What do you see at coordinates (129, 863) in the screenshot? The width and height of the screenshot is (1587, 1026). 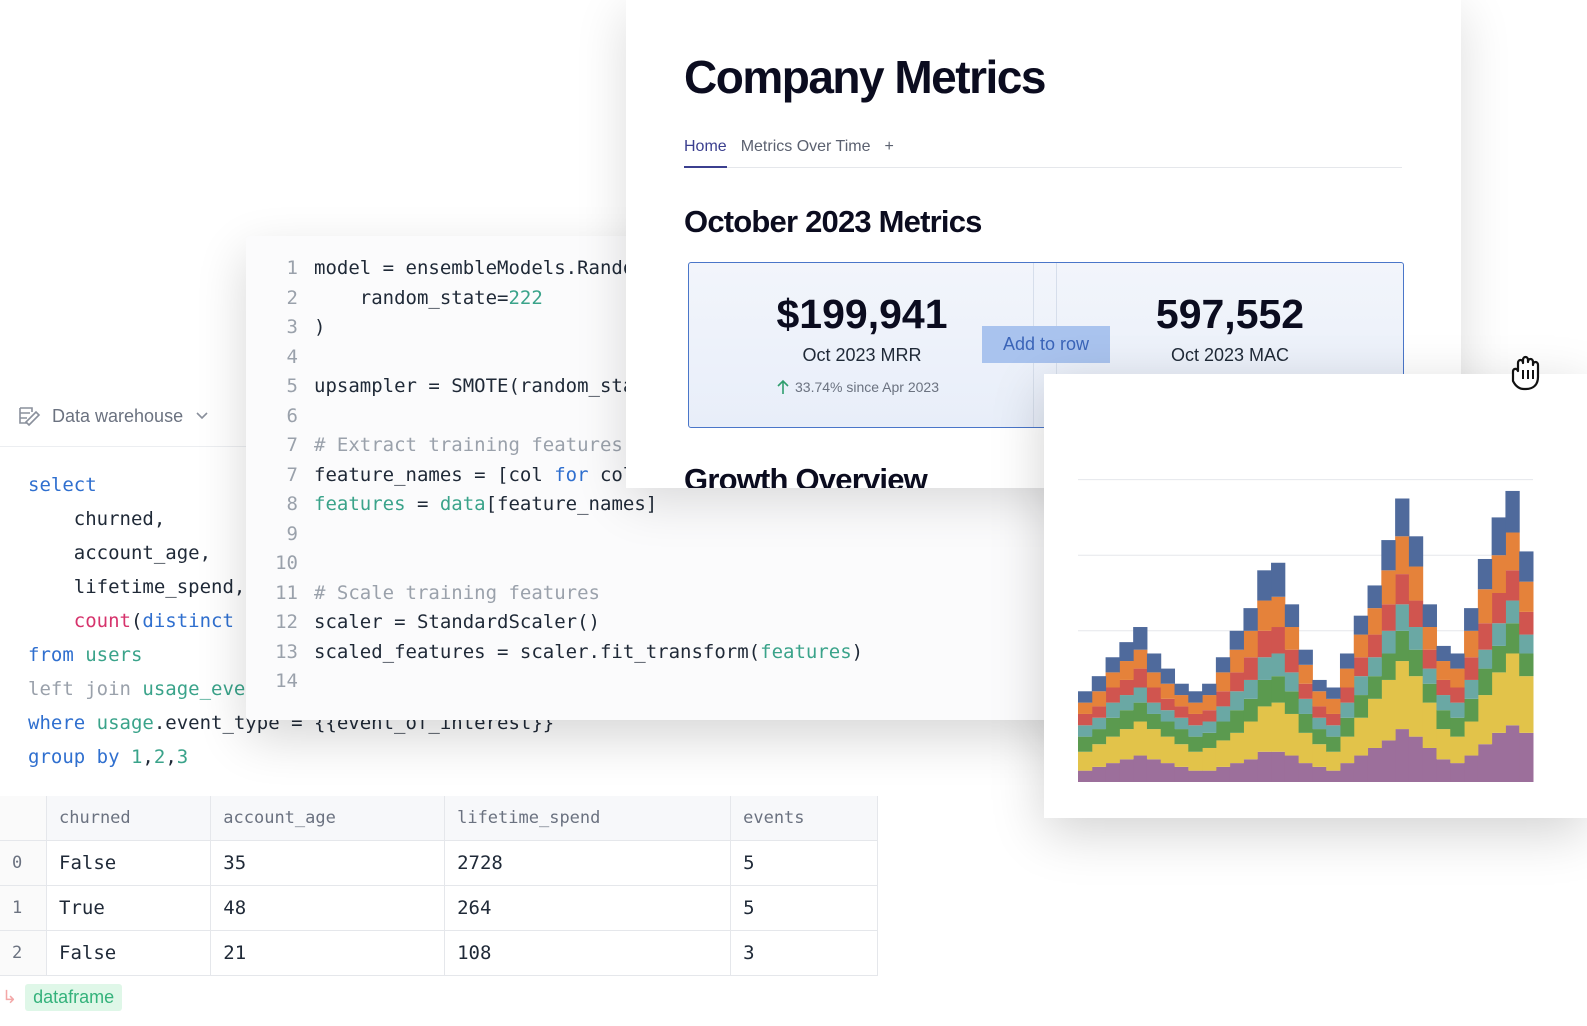 I see `table-cell: False` at bounding box center [129, 863].